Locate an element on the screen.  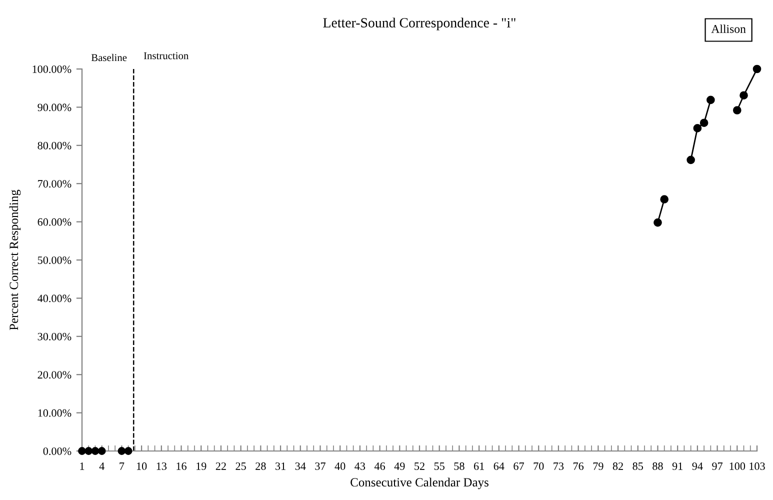
x-tick-label: 4 is located at coordinates (101, 466).